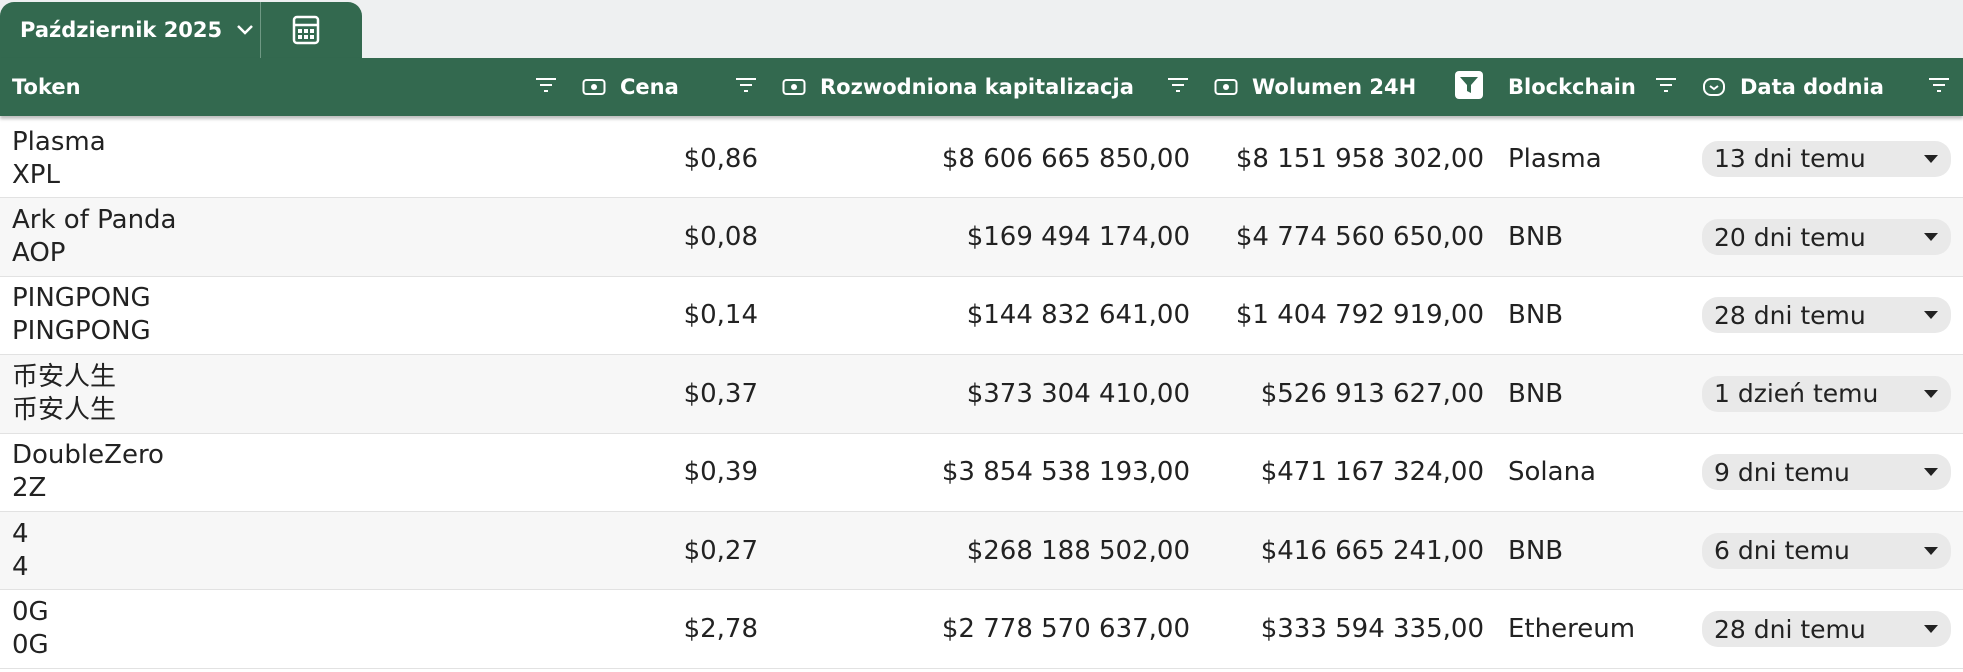  Describe the element at coordinates (285, 315) in the screenshot. I see `token-cell: PINGPONG PINGPONG` at that location.